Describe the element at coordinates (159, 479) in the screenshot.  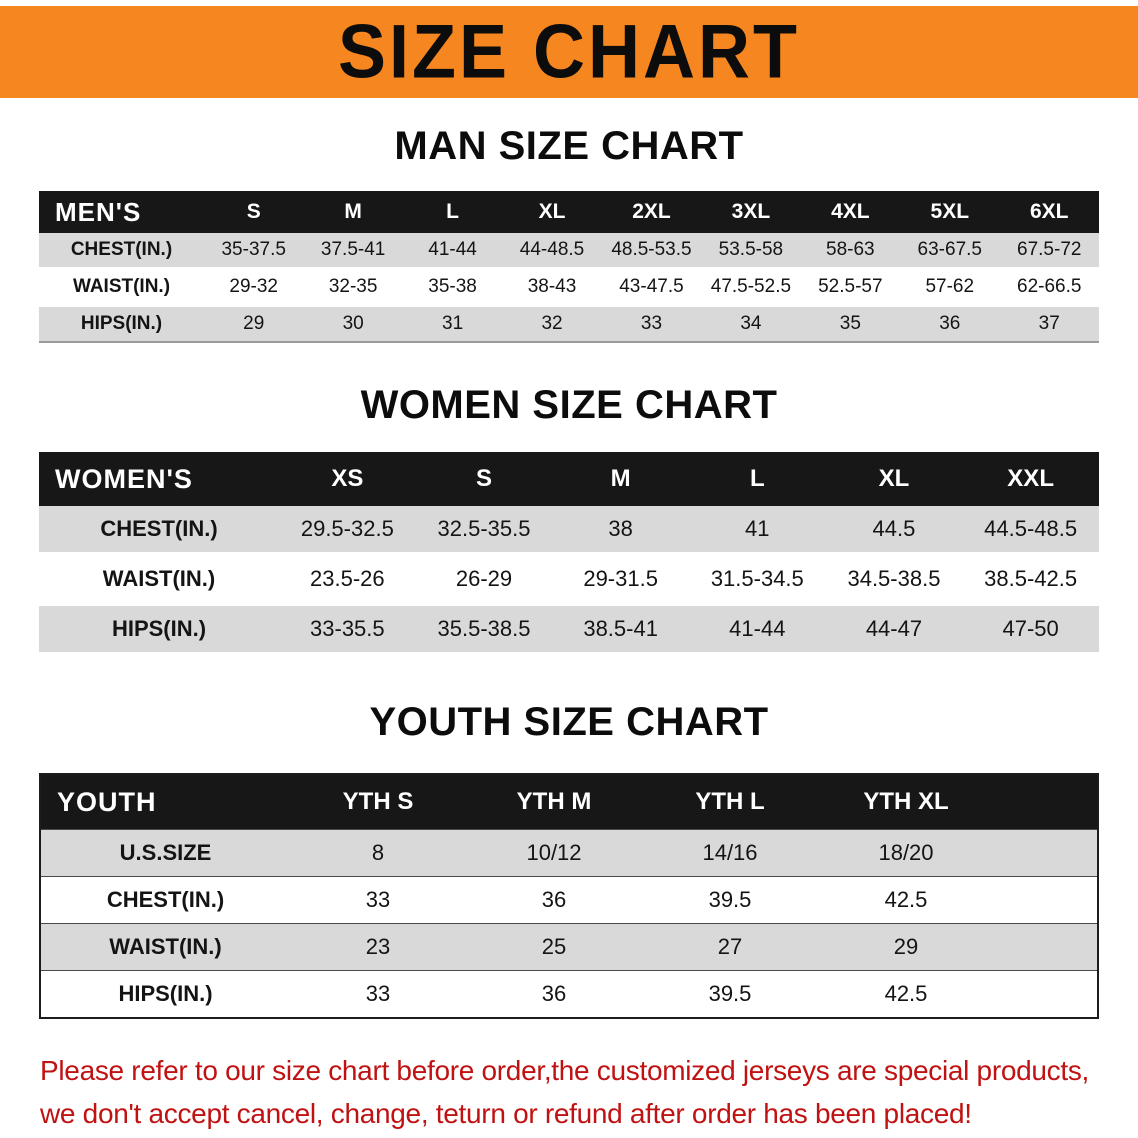
I see `women-table-title: WOMEN'S` at that location.